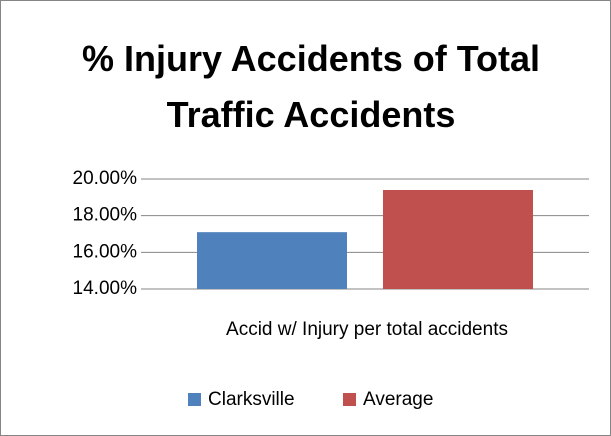  I want to click on y-tick-label: 18.00%, so click(105, 215).